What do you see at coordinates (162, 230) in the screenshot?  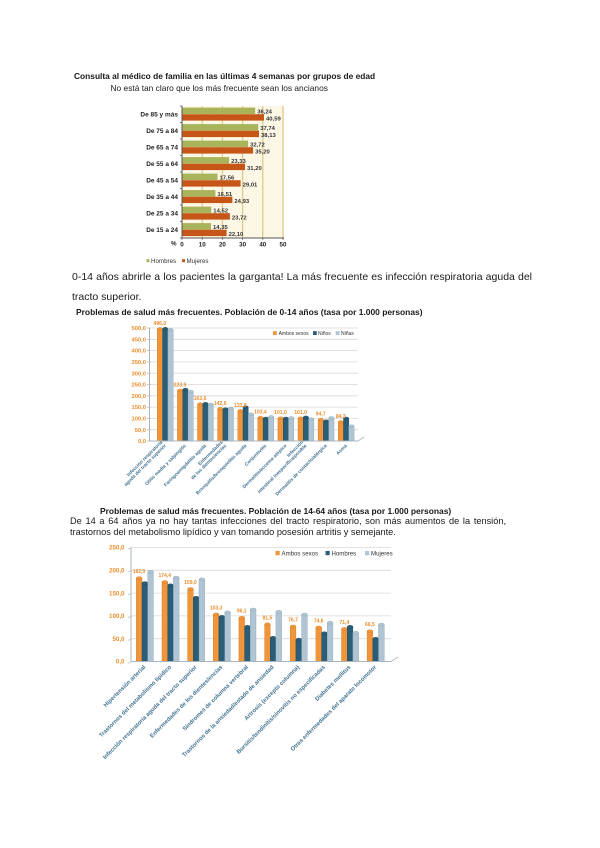 I see `svg-text: De 15 a 24` at bounding box center [162, 230].